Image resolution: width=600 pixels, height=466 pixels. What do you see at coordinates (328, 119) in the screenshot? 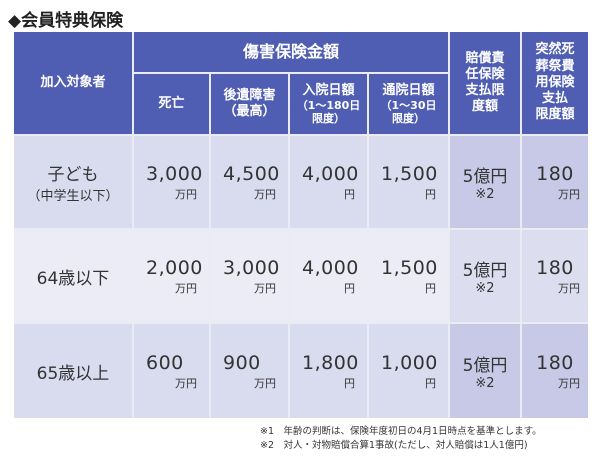
I see `header-hospital-line3: 限度）` at bounding box center [328, 119].